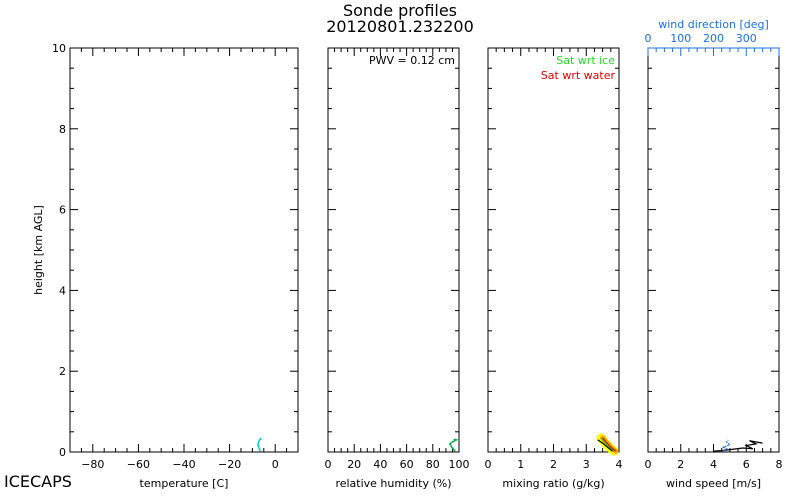  I want to click on x-tick-label: −20, so click(229, 464).